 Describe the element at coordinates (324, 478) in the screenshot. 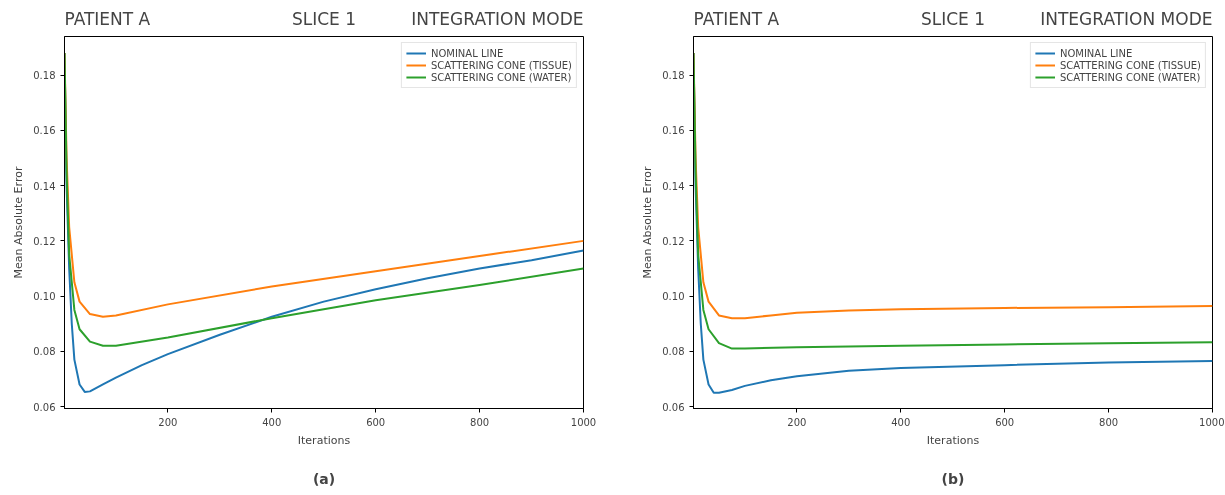

I see `text: (a)` at that location.